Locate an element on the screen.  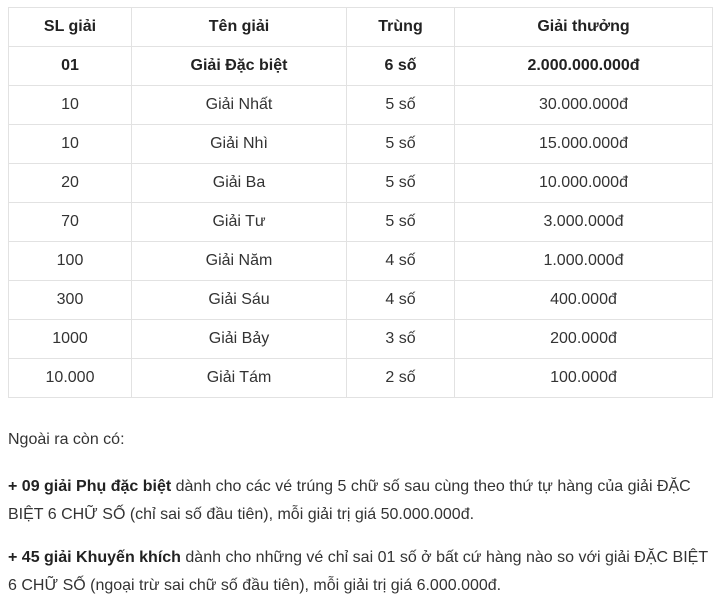
cell-quantity: 10.000 is located at coordinates (70, 378).